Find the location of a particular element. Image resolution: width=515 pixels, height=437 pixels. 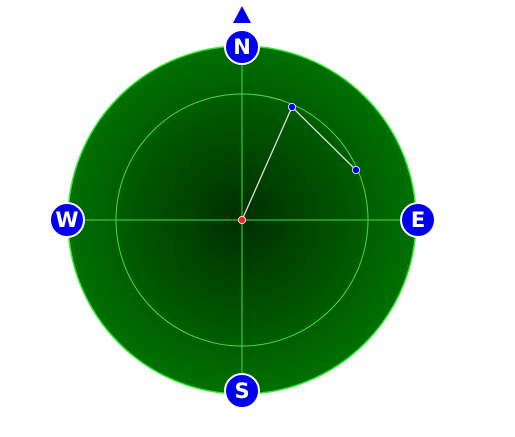

cardinal-east: E is located at coordinates (418, 220).